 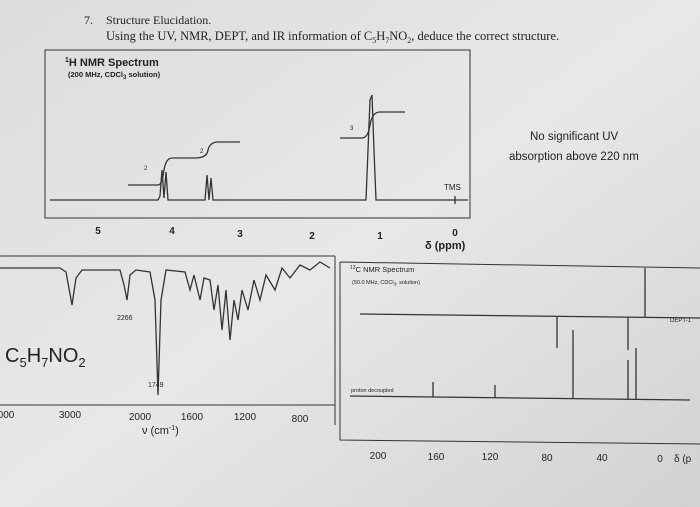 I want to click on title-text: H NMR Spectrum, so click(x=114, y=63).